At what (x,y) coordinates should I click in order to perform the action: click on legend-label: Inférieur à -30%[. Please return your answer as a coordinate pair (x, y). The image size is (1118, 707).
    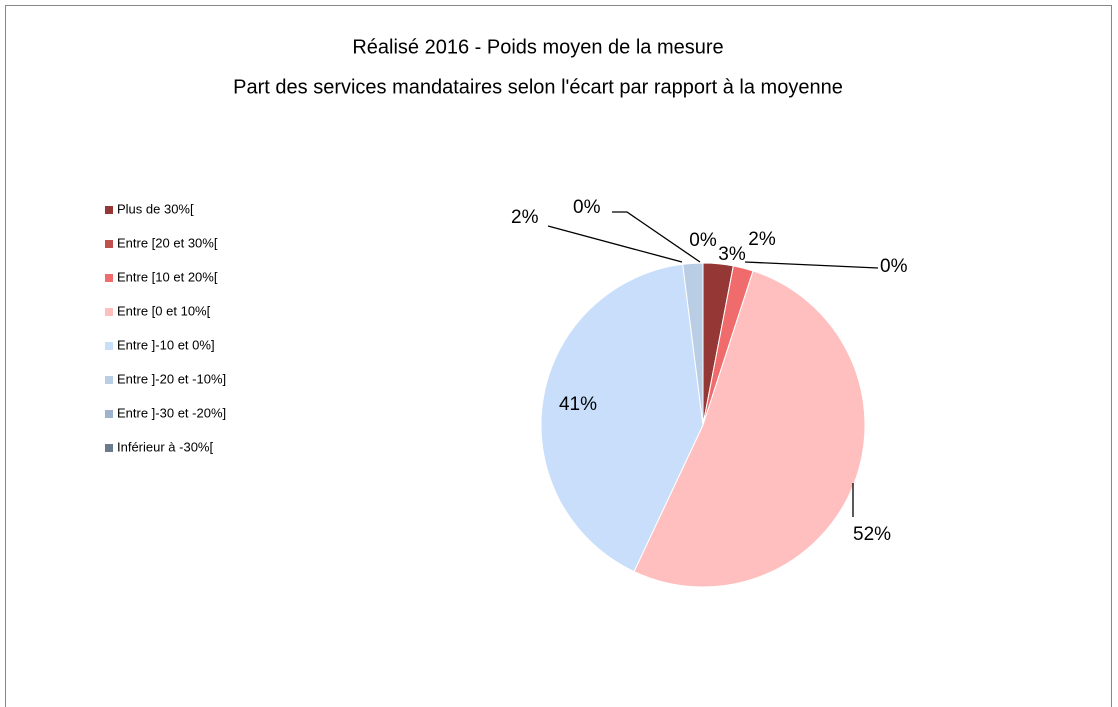
    Looking at the image, I should click on (165, 446).